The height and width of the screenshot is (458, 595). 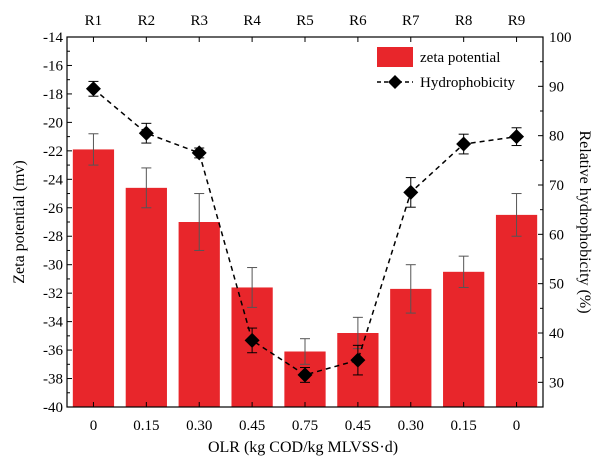 I want to click on top-category-label: R3, so click(x=199, y=21).